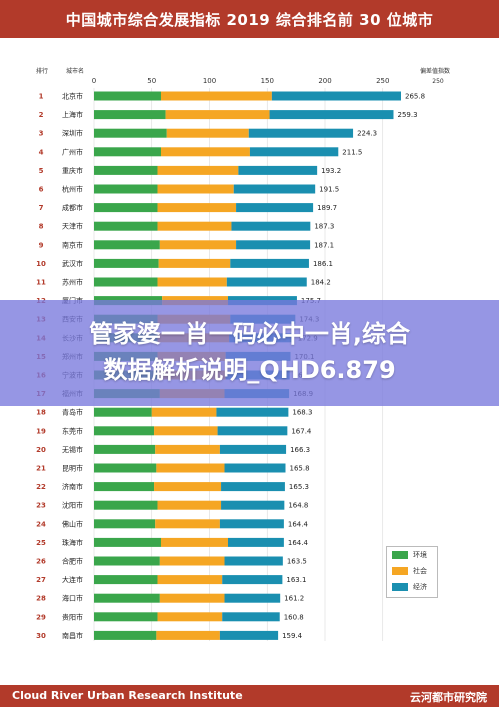 The image size is (499, 707). I want to click on x-tick-label-100: 100, so click(209, 81).